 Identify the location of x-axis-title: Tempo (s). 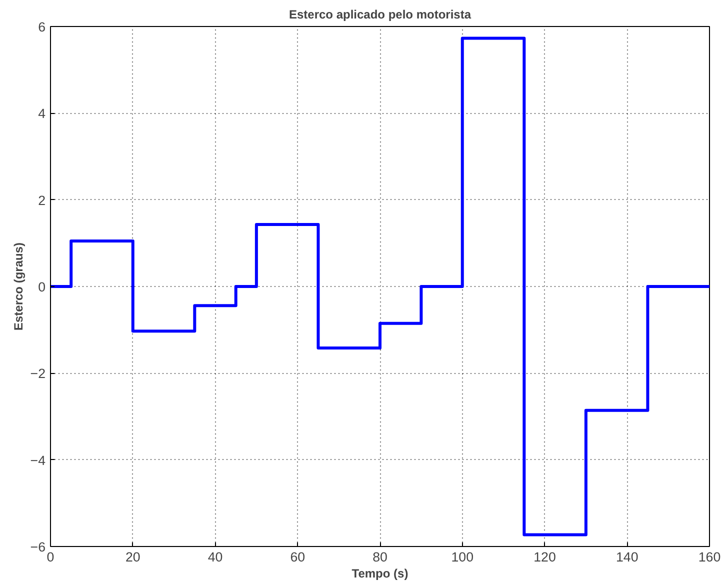
(380, 573).